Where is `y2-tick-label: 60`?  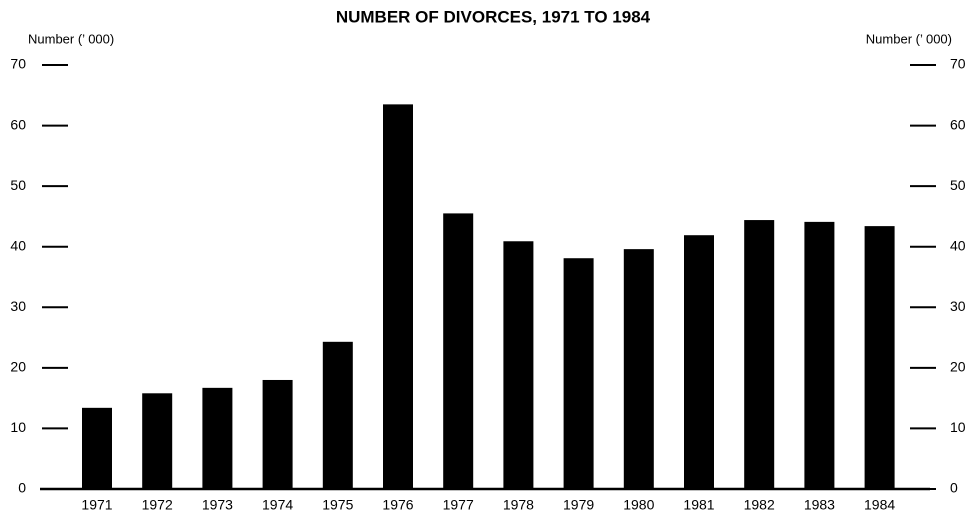 y2-tick-label: 60 is located at coordinates (958, 124).